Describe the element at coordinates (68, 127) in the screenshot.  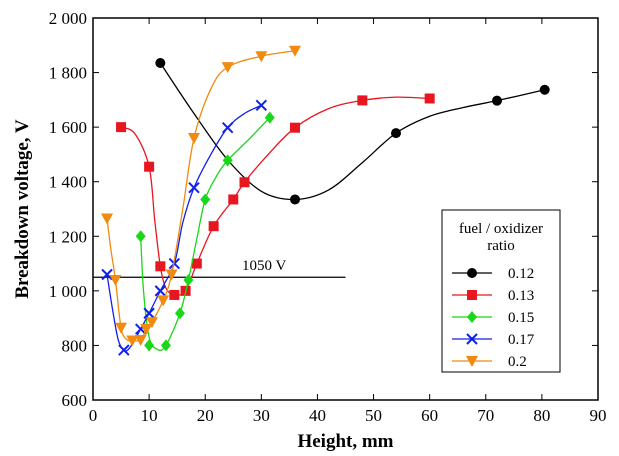
I see `y-tick-label: 1 600` at that location.